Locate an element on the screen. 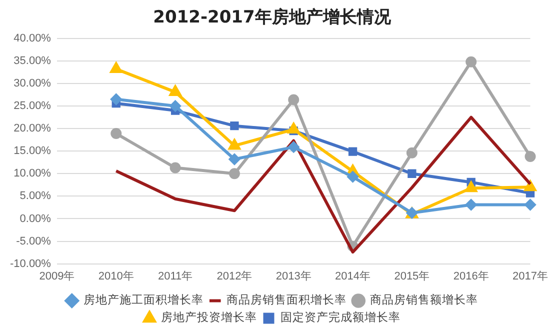 Image resolution: width=554 pixels, height=334 pixels. x-tick-label: 2015年 is located at coordinates (412, 276).